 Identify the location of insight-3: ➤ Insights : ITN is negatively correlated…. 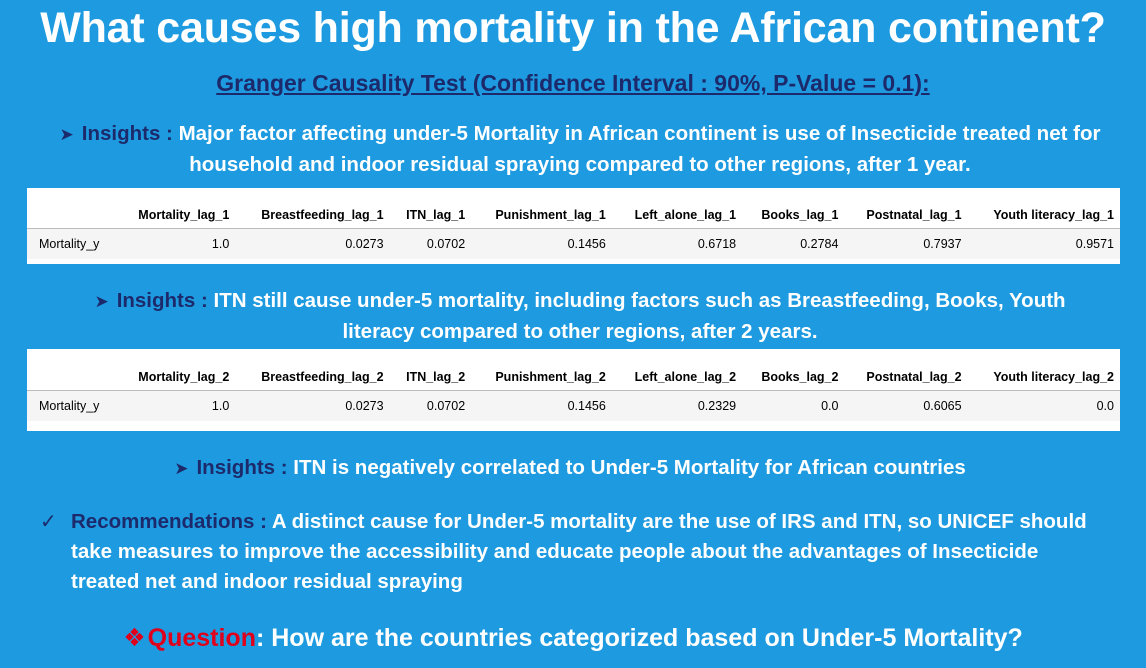
(570, 468).